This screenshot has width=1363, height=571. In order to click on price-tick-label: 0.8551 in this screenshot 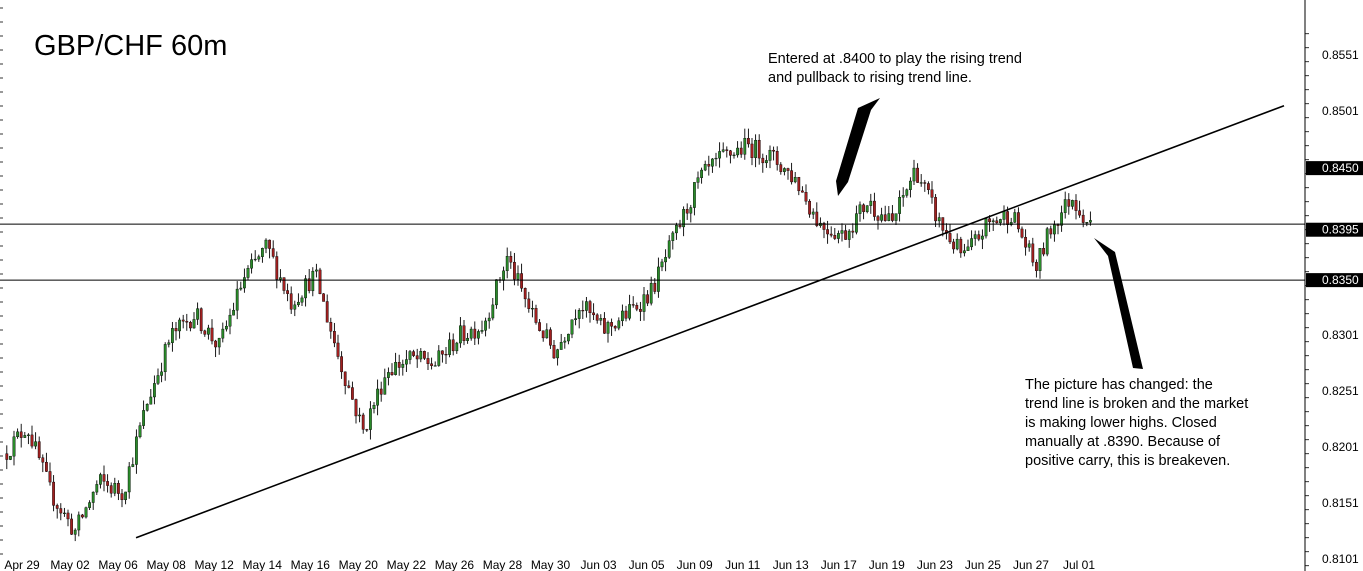, I will do `click(1340, 55)`.